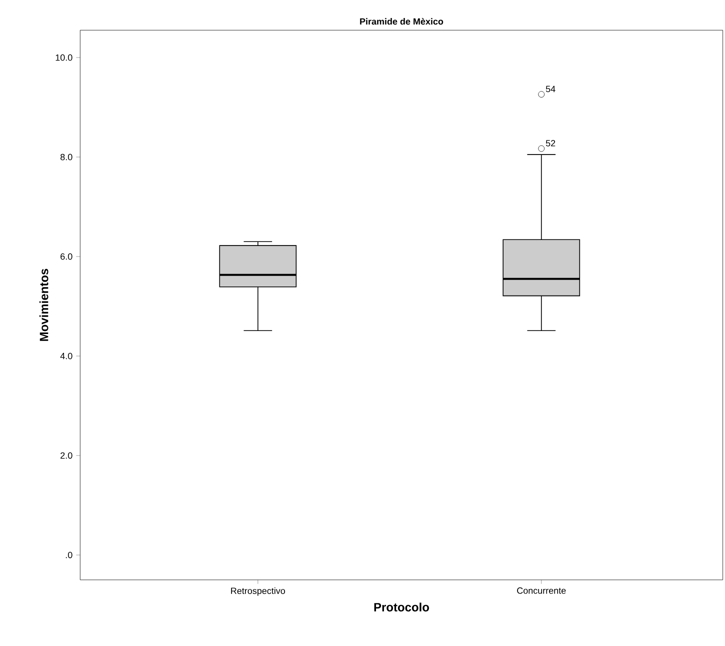  Describe the element at coordinates (43, 304) in the screenshot. I see `y-axis-title: Movimientos` at that location.